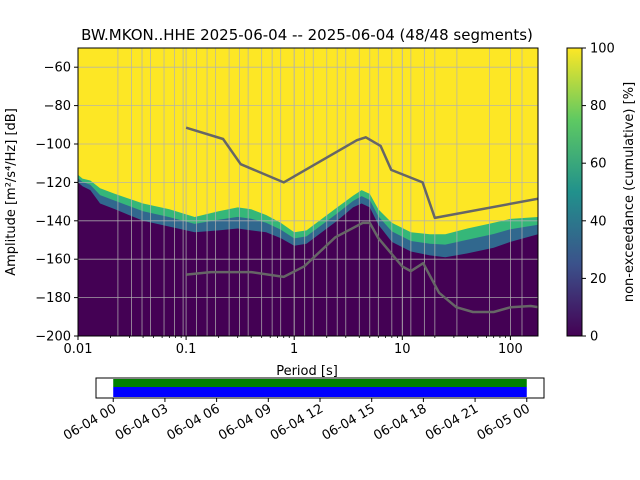 The height and width of the screenshot is (480, 640). Describe the element at coordinates (193, 422) in the screenshot. I see `time-tick-label: 06-04 06` at that location.